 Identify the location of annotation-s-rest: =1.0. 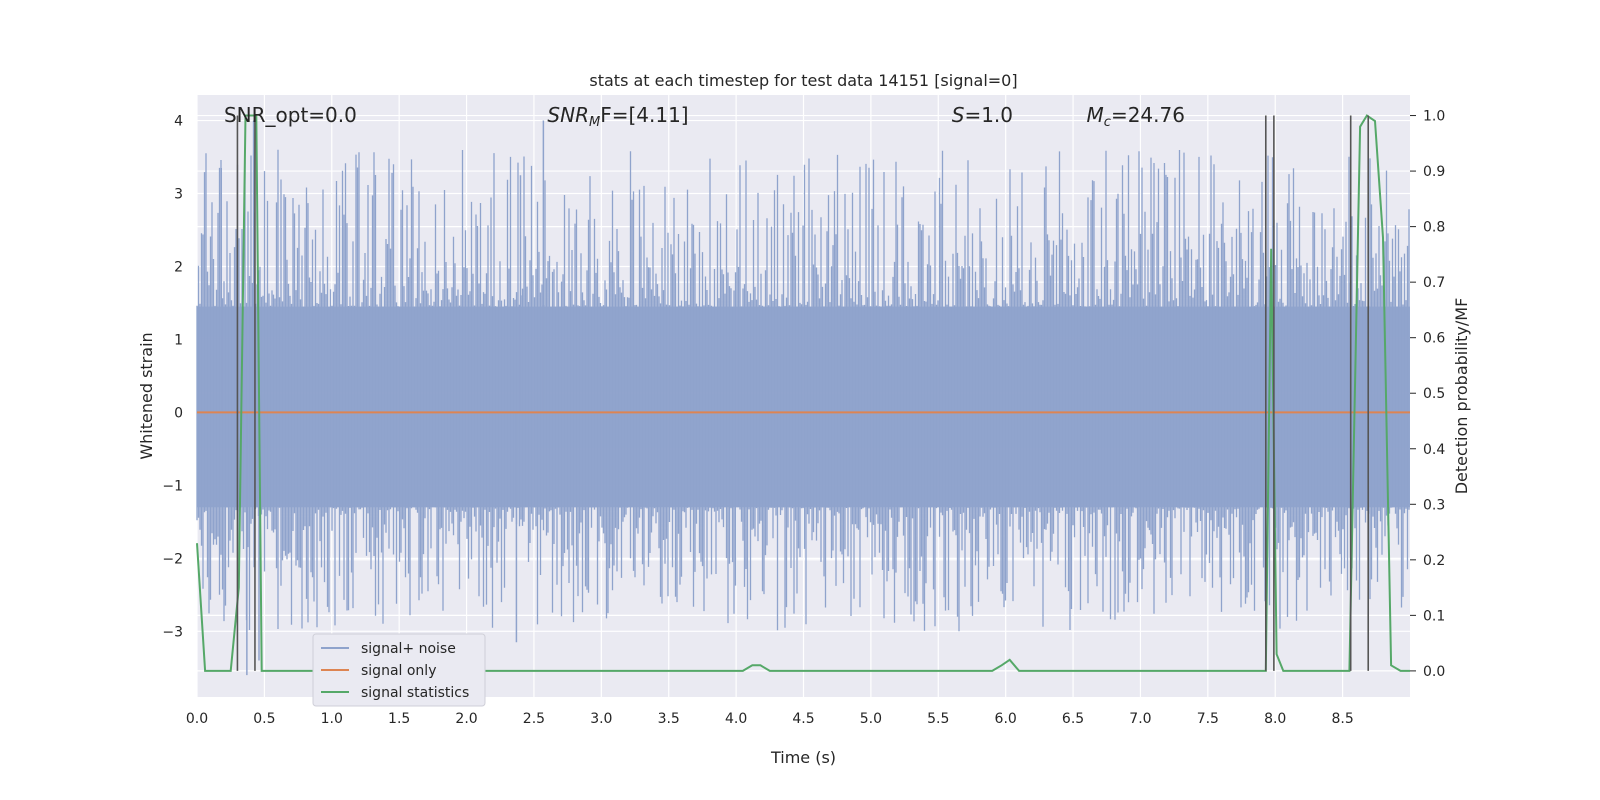
(988, 115).